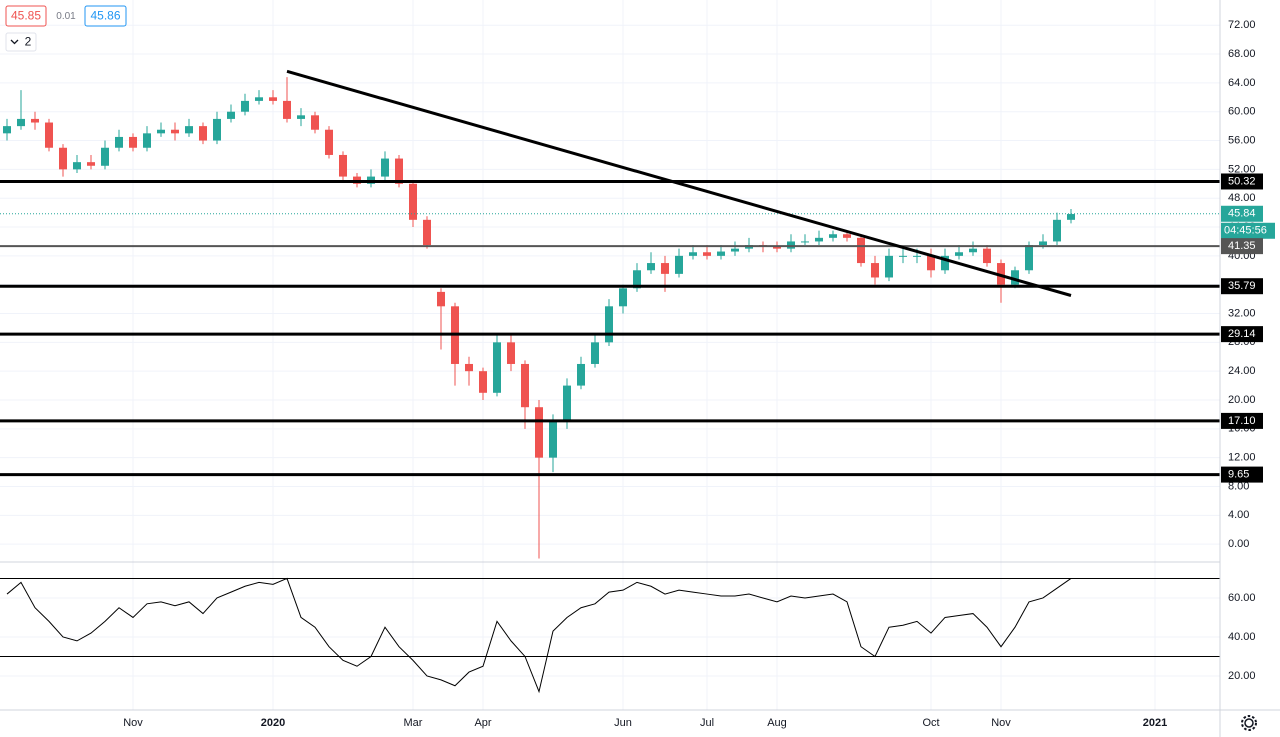 This screenshot has height=737, width=1280. I want to click on y-tick-label: 32.00, so click(1242, 313).